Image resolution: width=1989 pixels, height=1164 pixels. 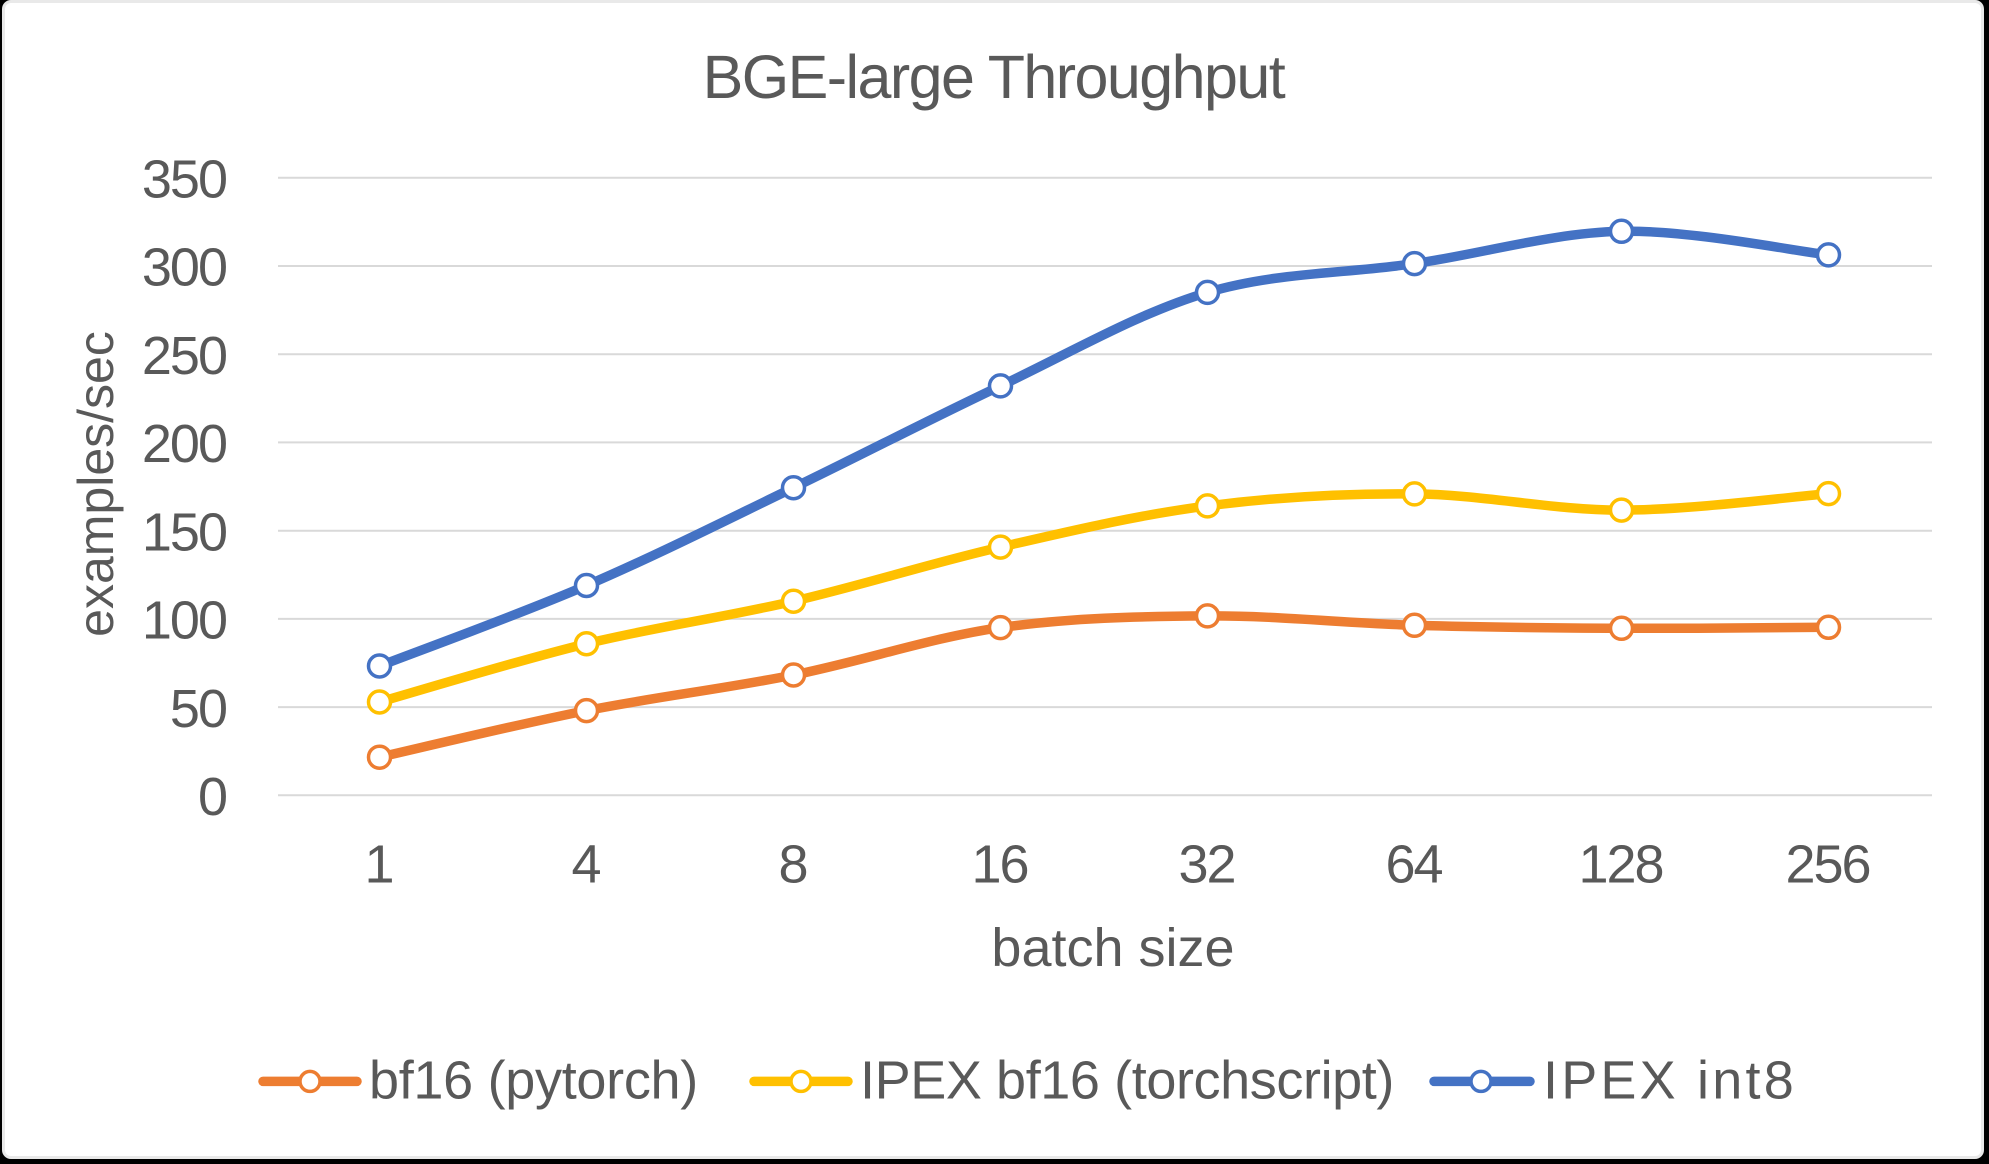 I want to click on svg-text: 150, so click(x=184, y=532).